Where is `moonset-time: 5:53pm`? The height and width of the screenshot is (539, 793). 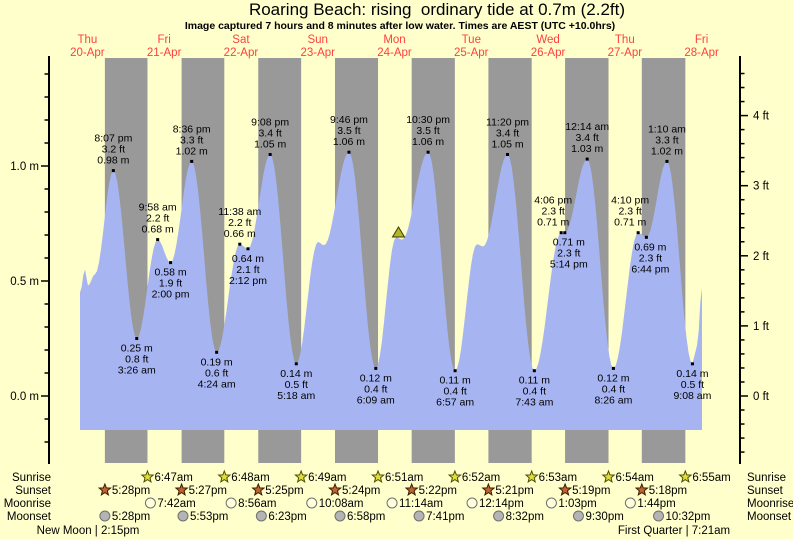 moonset-time: 5:53pm is located at coordinates (209, 517).